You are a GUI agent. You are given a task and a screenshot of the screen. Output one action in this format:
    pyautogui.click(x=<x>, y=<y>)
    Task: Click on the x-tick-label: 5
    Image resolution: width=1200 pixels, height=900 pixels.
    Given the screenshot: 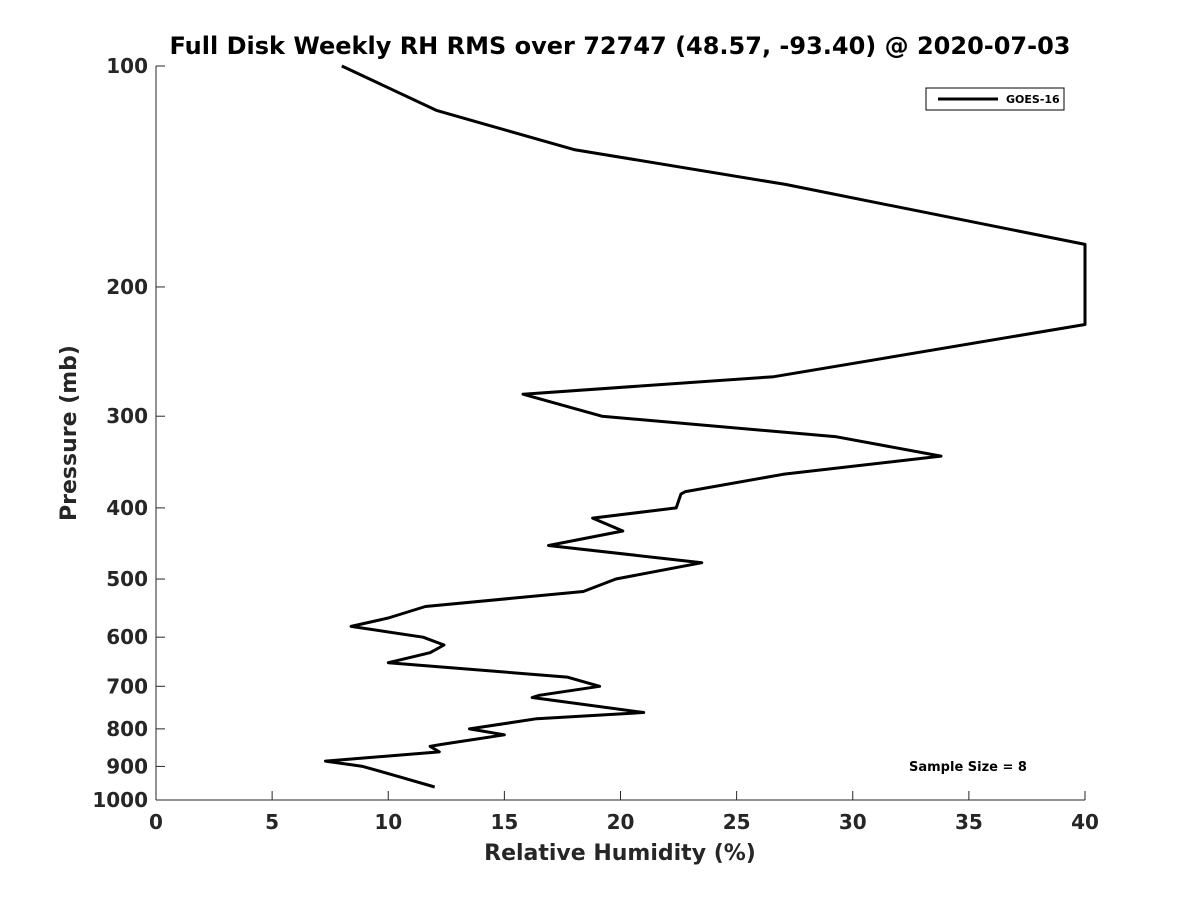 What is the action you would take?
    pyautogui.click(x=272, y=822)
    